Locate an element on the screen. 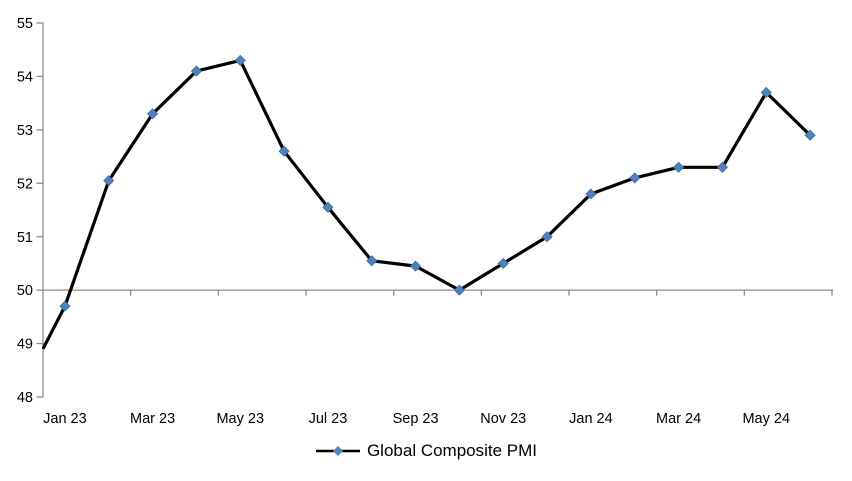 The image size is (852, 481). x-axis-label: Nov 23 is located at coordinates (503, 419).